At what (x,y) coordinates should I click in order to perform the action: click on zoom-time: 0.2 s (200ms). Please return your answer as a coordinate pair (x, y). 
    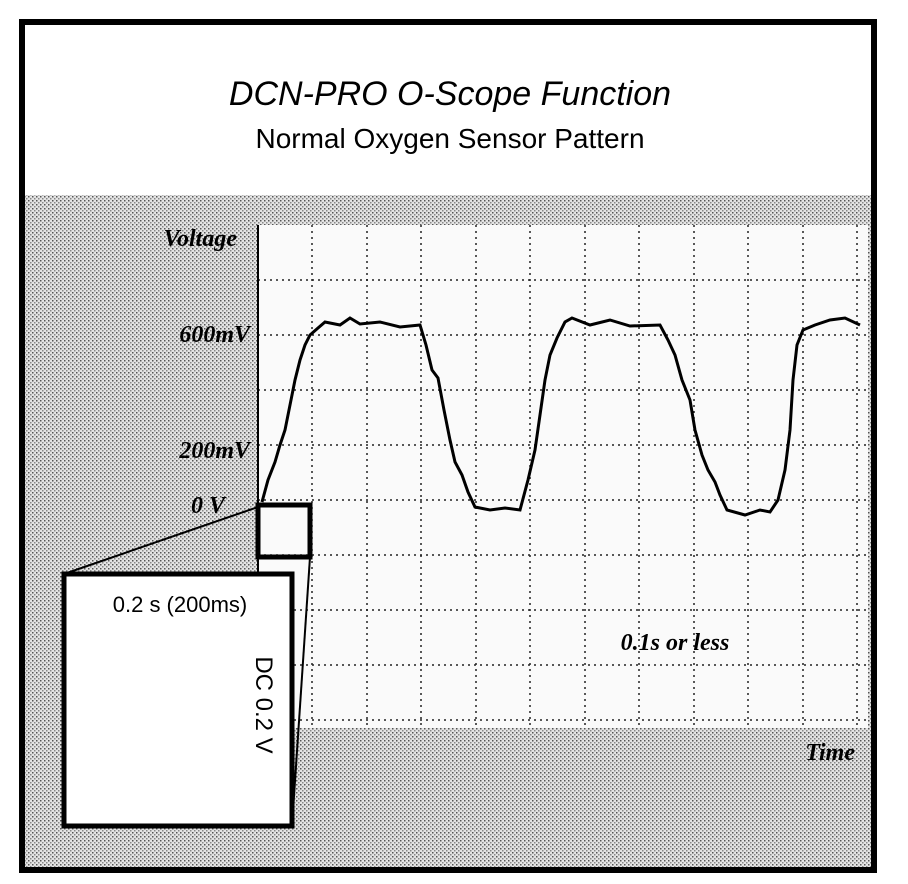
    Looking at the image, I should click on (180, 604).